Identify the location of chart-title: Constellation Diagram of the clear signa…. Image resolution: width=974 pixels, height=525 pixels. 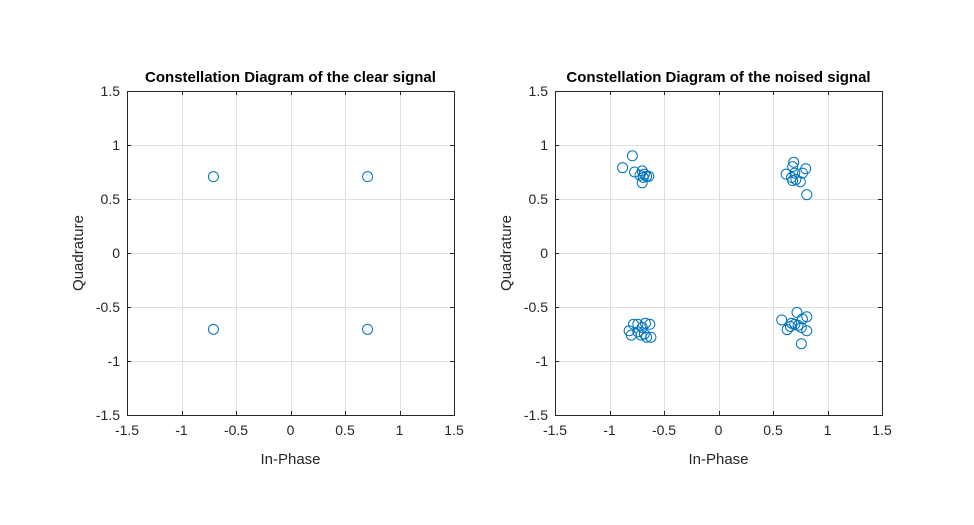
(290, 77).